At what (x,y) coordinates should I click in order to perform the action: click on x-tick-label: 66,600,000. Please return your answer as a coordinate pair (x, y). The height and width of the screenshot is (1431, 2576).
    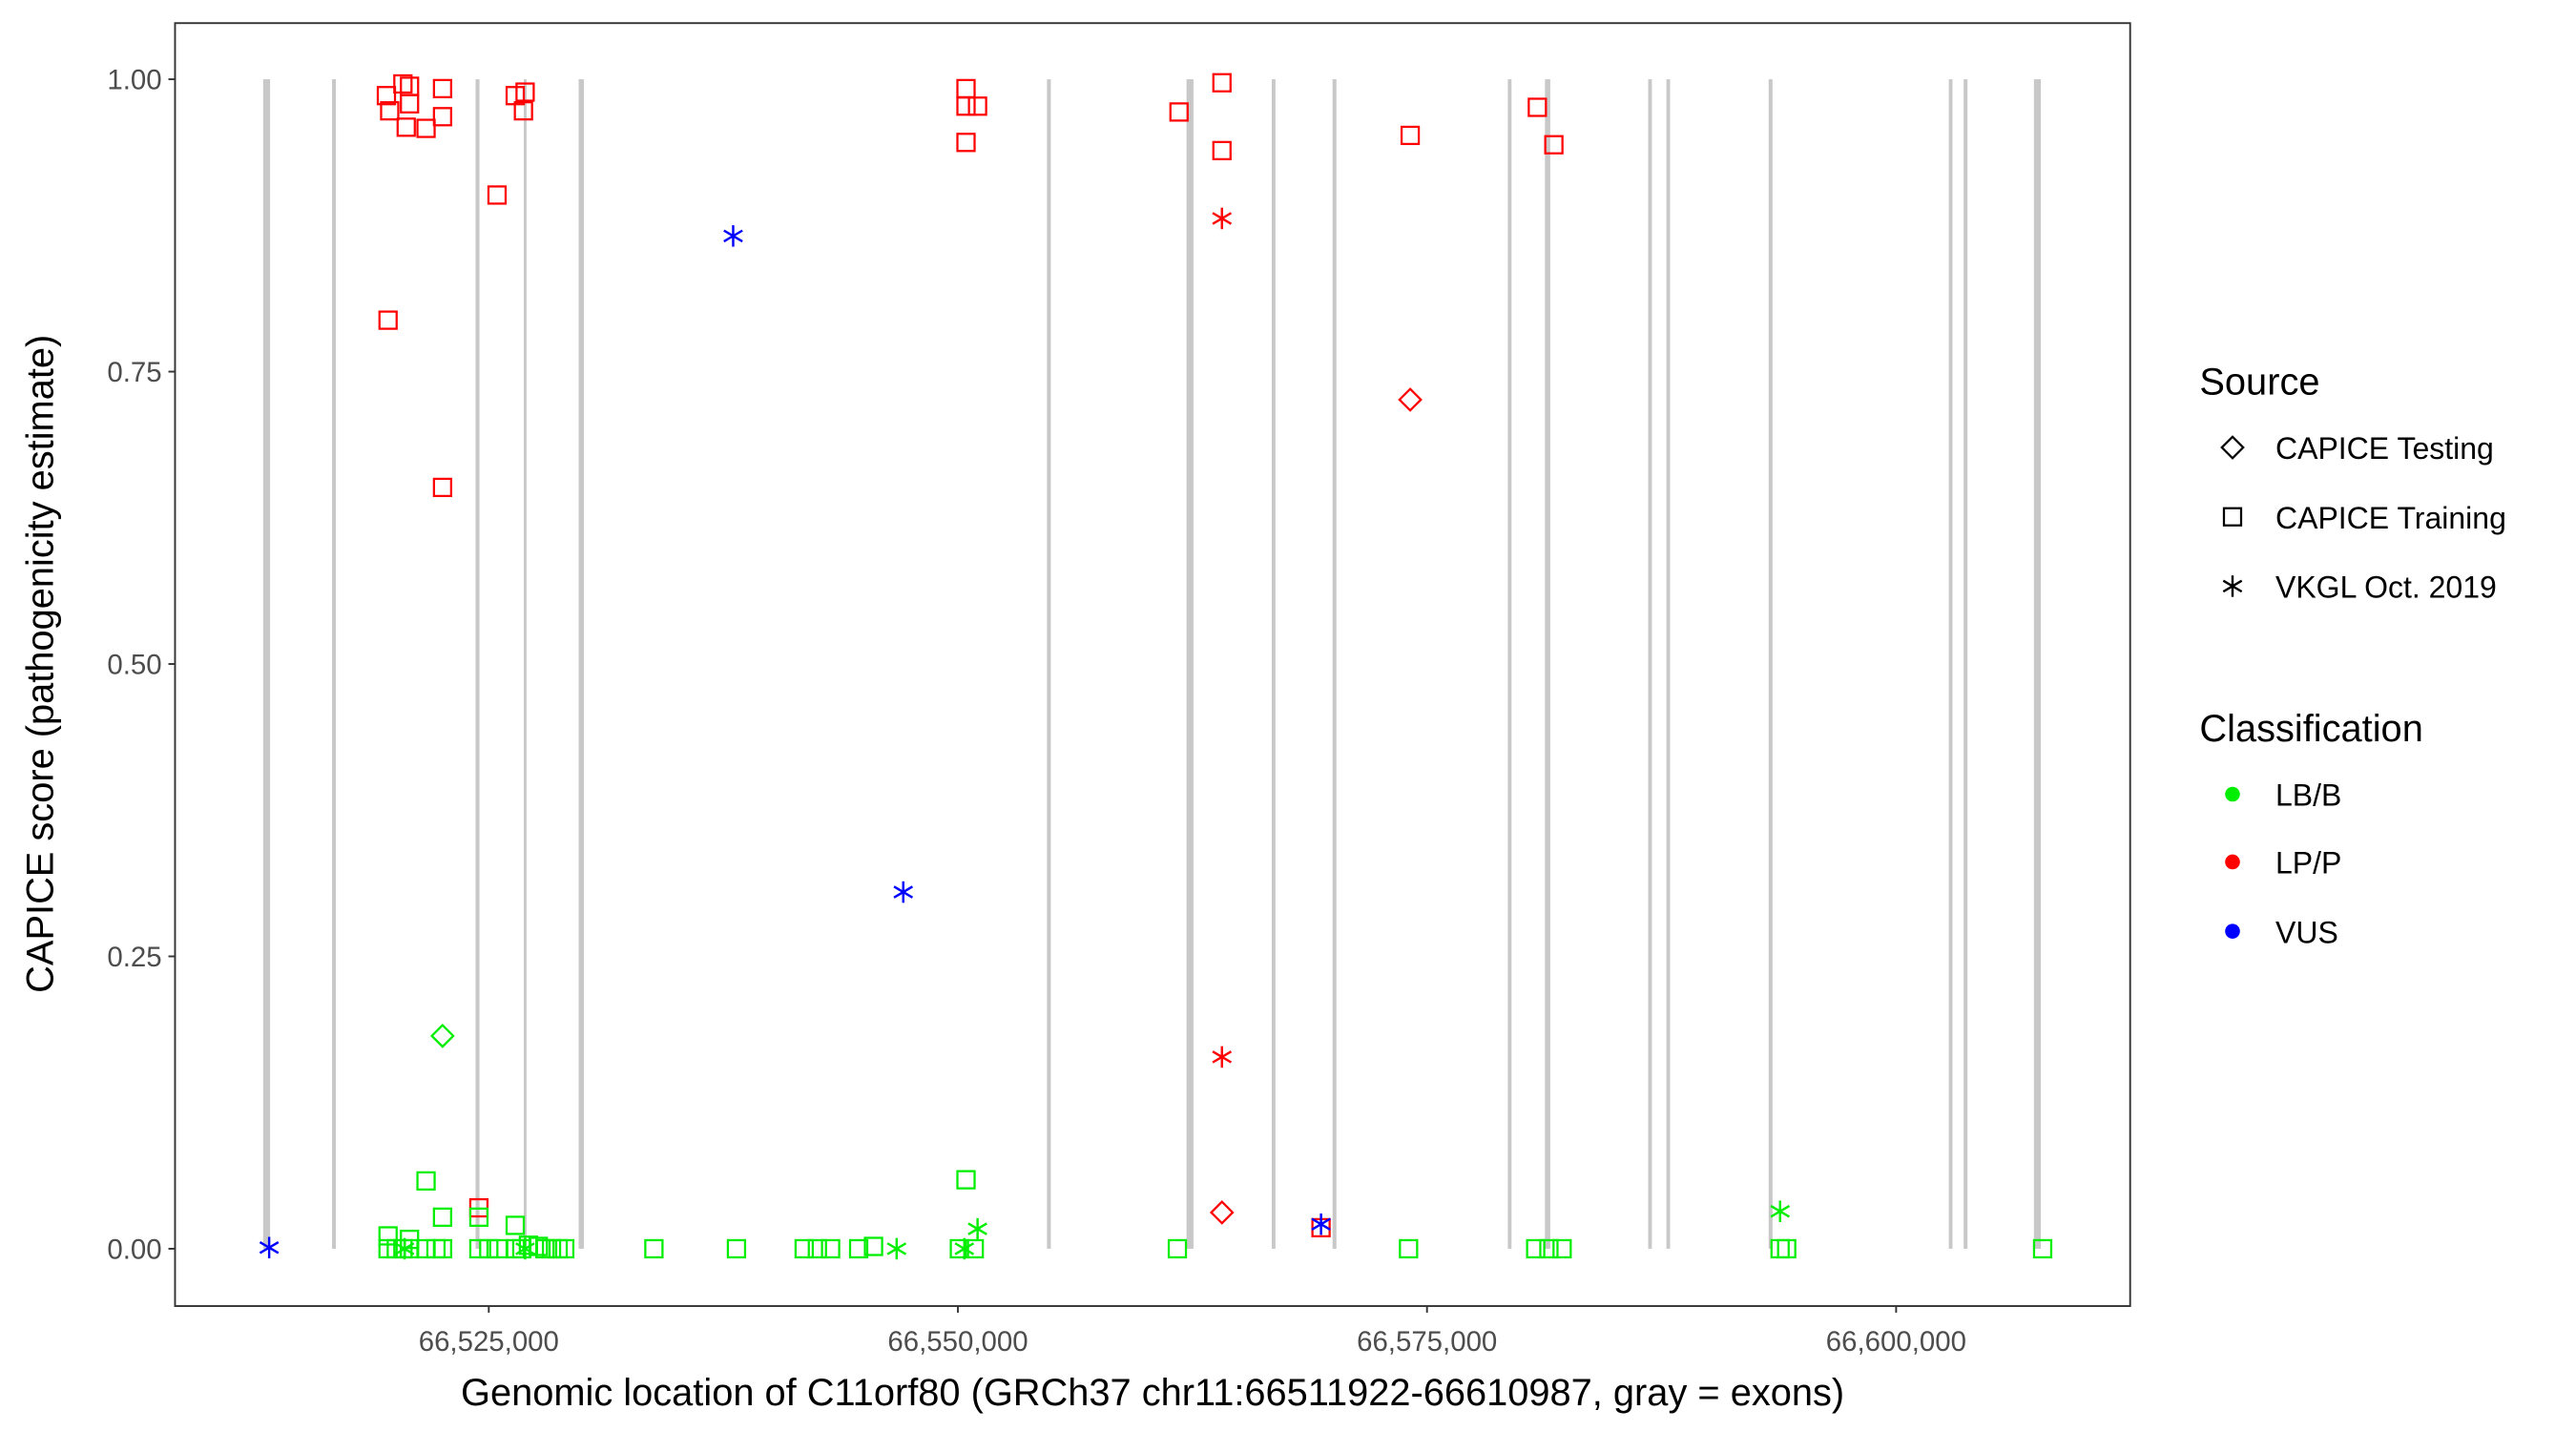
    Looking at the image, I should click on (1896, 1342).